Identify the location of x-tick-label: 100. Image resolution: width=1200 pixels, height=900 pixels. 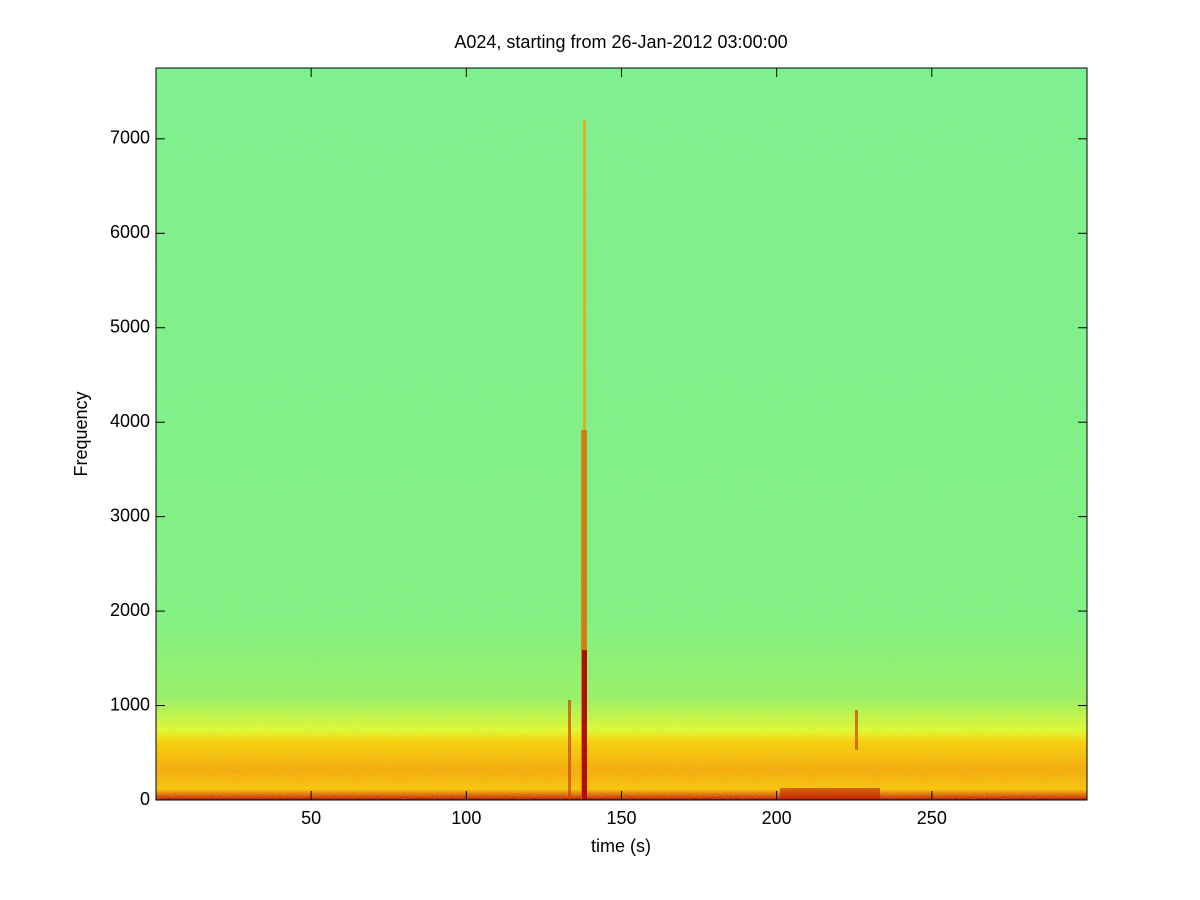
(466, 818).